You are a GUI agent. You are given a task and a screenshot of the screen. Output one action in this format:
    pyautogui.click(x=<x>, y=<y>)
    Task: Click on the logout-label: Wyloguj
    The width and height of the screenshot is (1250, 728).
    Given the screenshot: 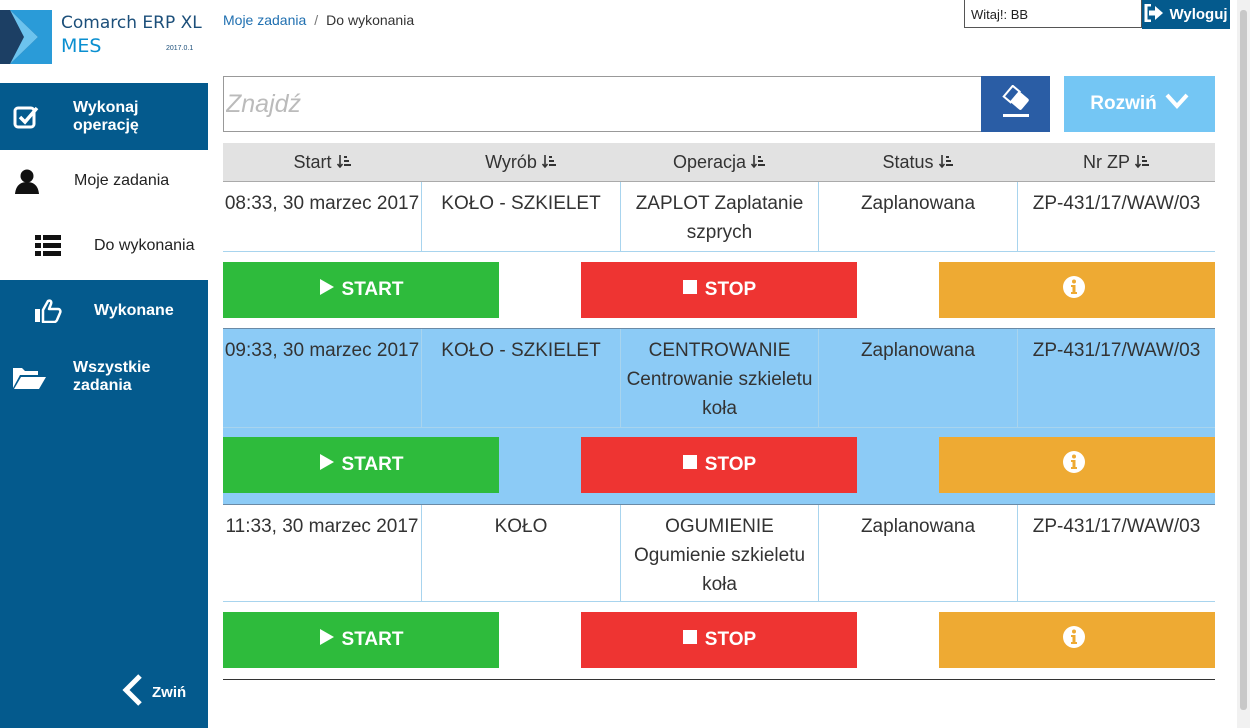 What is the action you would take?
    pyautogui.click(x=1198, y=14)
    